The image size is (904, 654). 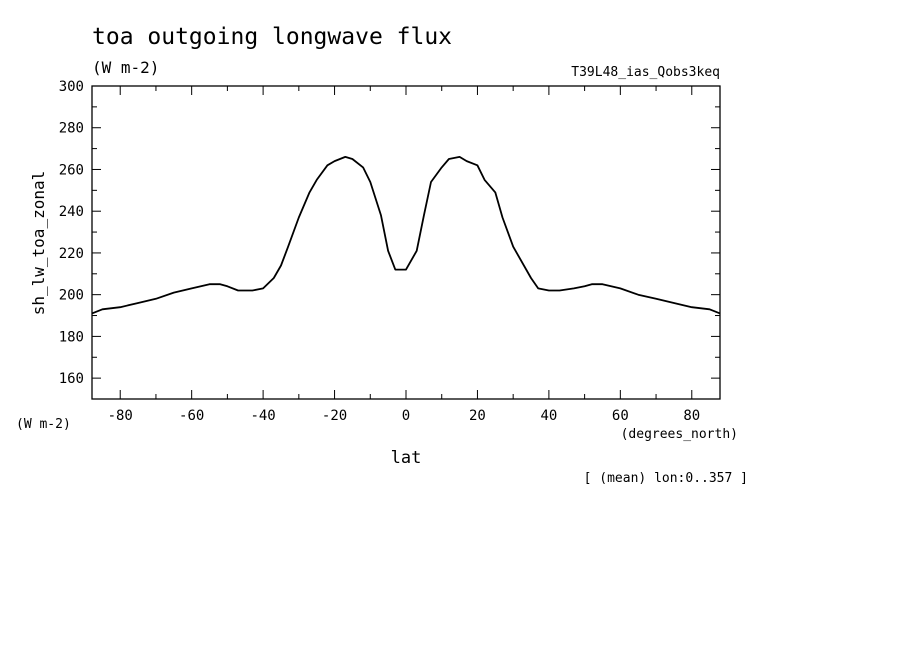 I want to click on chart-title: toa outgoing longwave flux, so click(x=272, y=37).